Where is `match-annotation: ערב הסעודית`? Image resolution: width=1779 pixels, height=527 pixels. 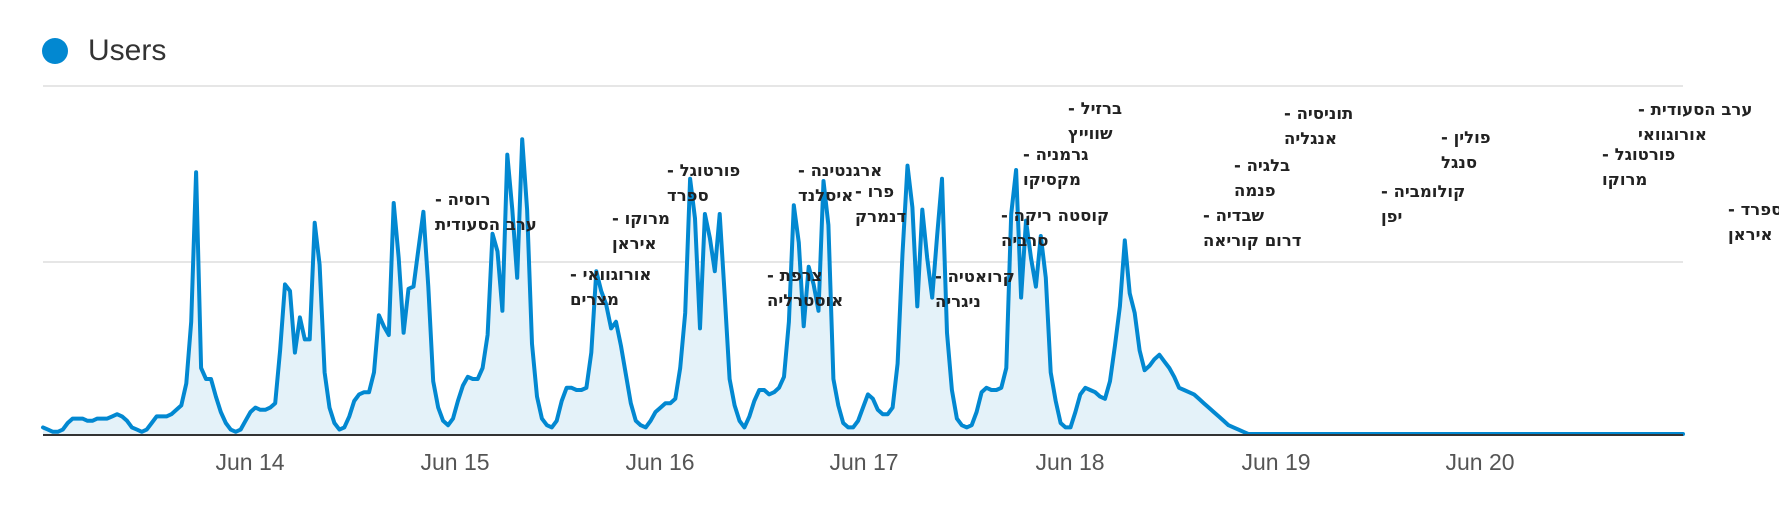
match-annotation: ערב הסעודית is located at coordinates (486, 224).